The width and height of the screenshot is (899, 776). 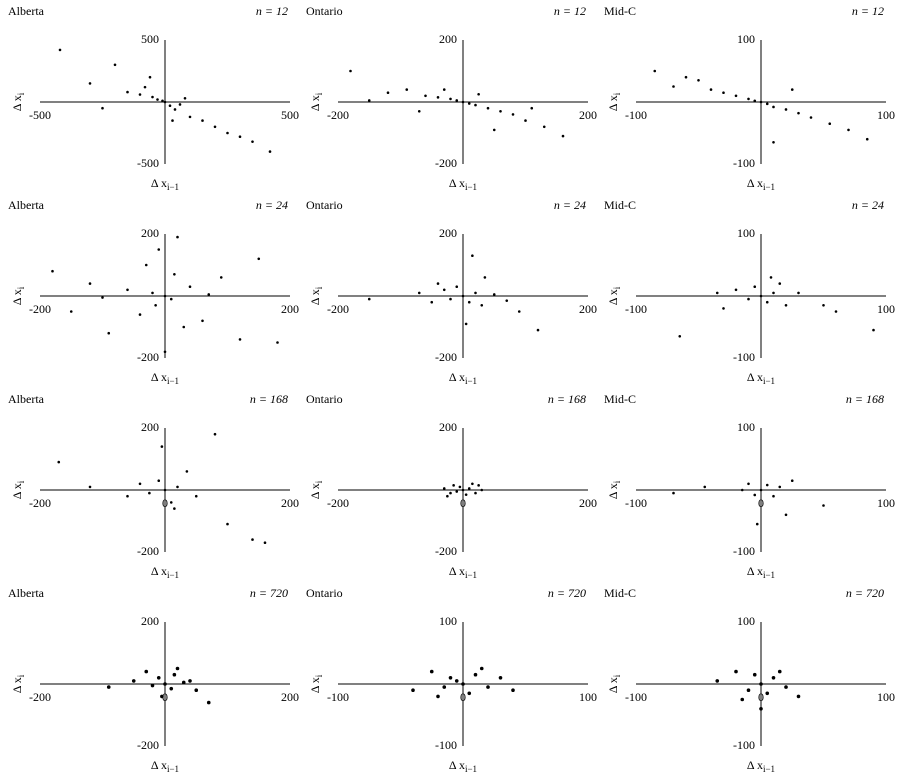 What do you see at coordinates (570, 205) in the screenshot?
I see `annotation: n = 24` at bounding box center [570, 205].